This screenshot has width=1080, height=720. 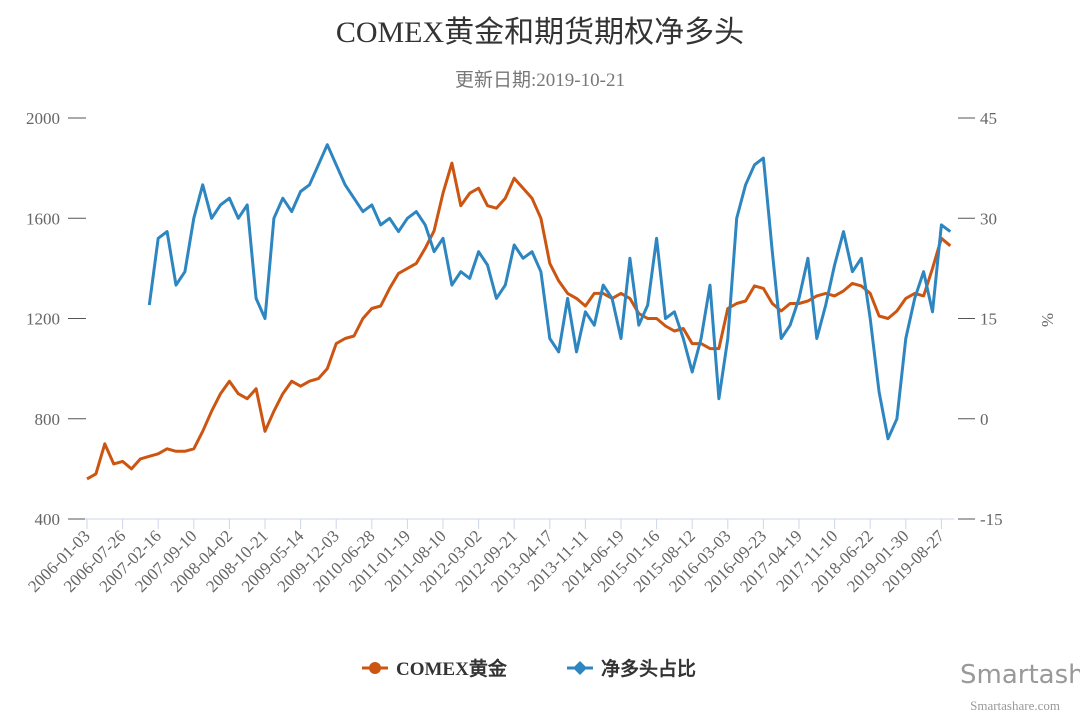 What do you see at coordinates (988, 118) in the screenshot?
I see `y2-tick-label: 45` at bounding box center [988, 118].